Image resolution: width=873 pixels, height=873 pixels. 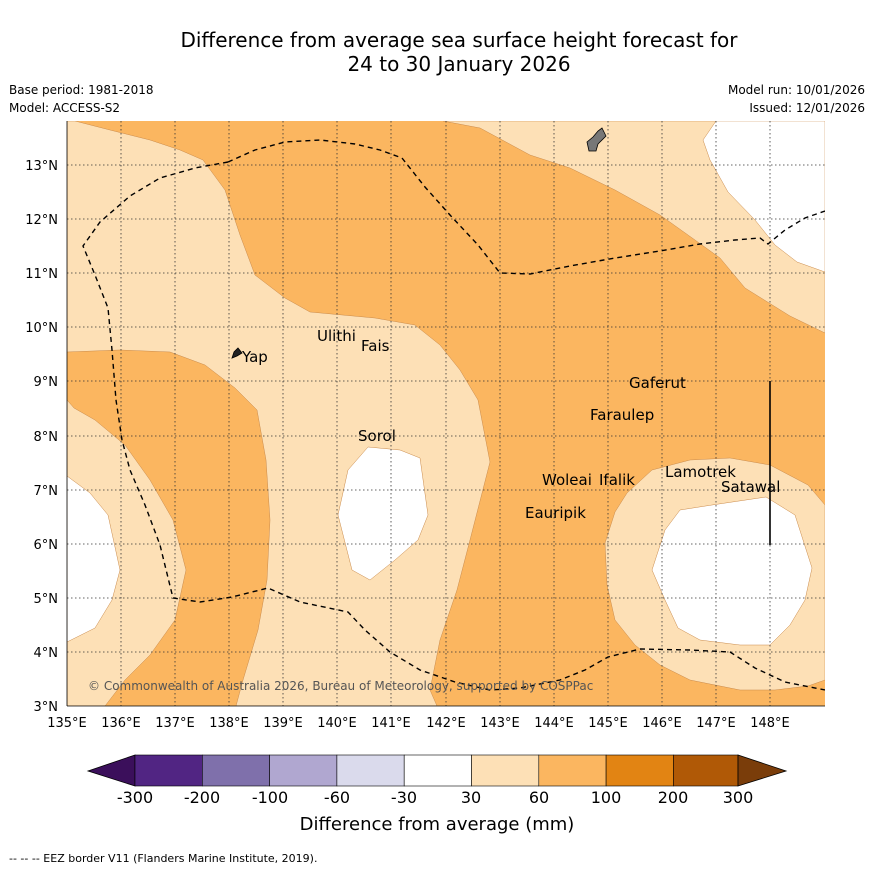 What do you see at coordinates (81, 99) in the screenshot?
I see `meta-left: Base period: 1981-2018 Model: ACCESS-S2` at bounding box center [81, 99].